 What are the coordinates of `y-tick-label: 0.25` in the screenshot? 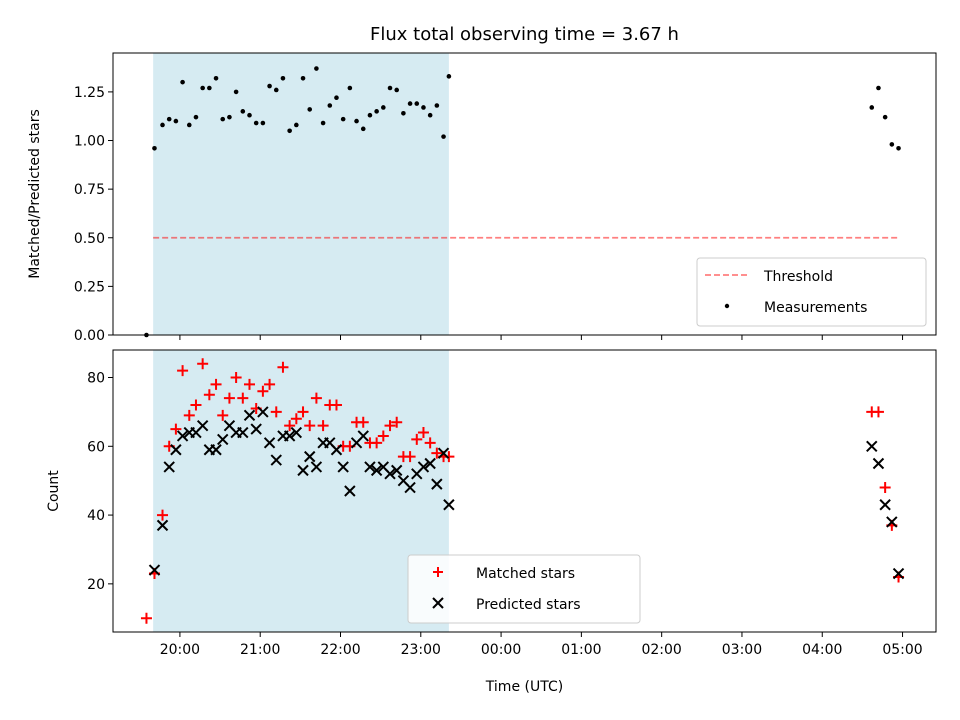 It's located at (89, 287).